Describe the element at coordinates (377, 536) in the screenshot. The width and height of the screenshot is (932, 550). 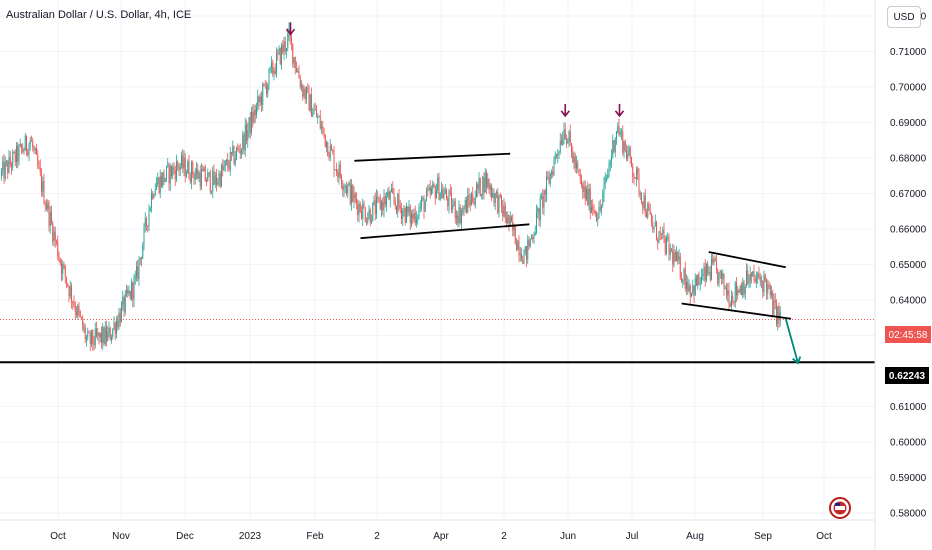
I see `time-tick: 2` at that location.